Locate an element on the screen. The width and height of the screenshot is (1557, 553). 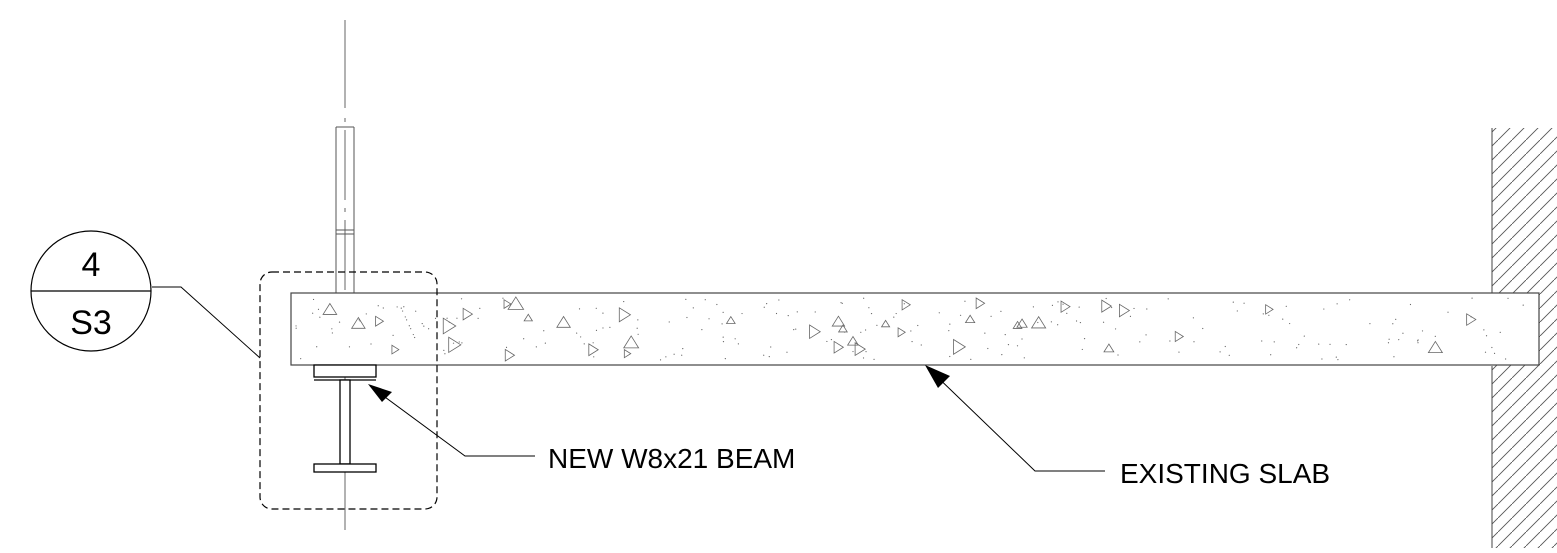
sheet-number: S3 is located at coordinates (91, 323).